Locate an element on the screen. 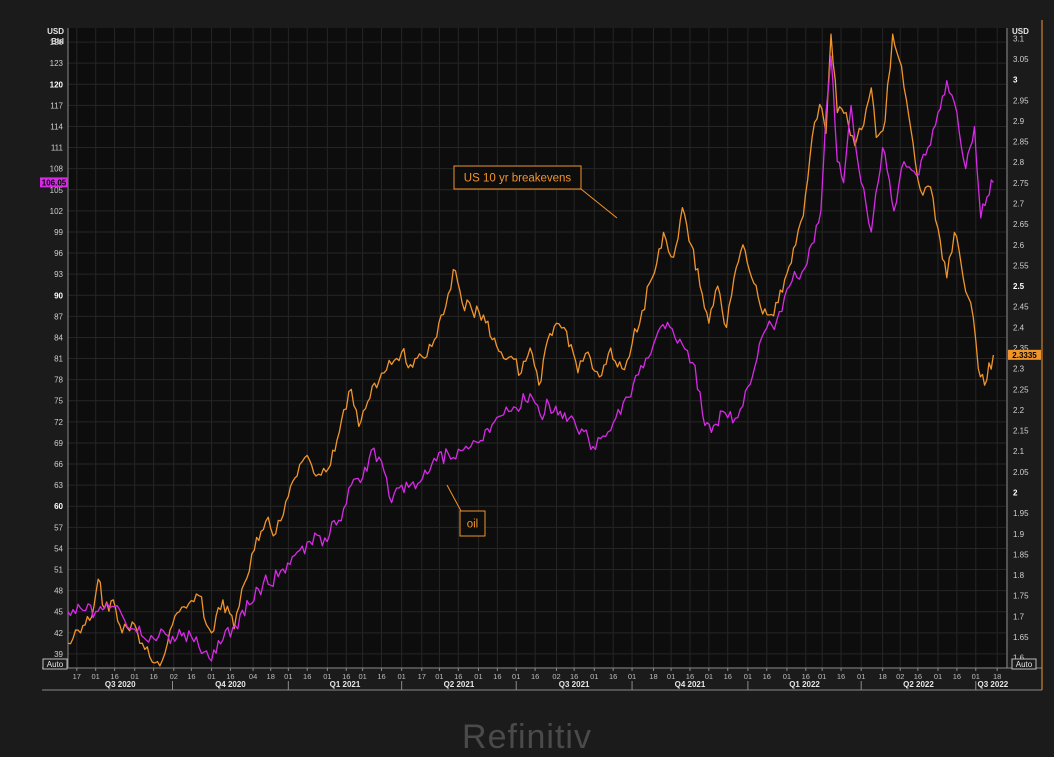 This screenshot has width=1054, height=757. right-tick-label: 2.75 is located at coordinates (1021, 183).